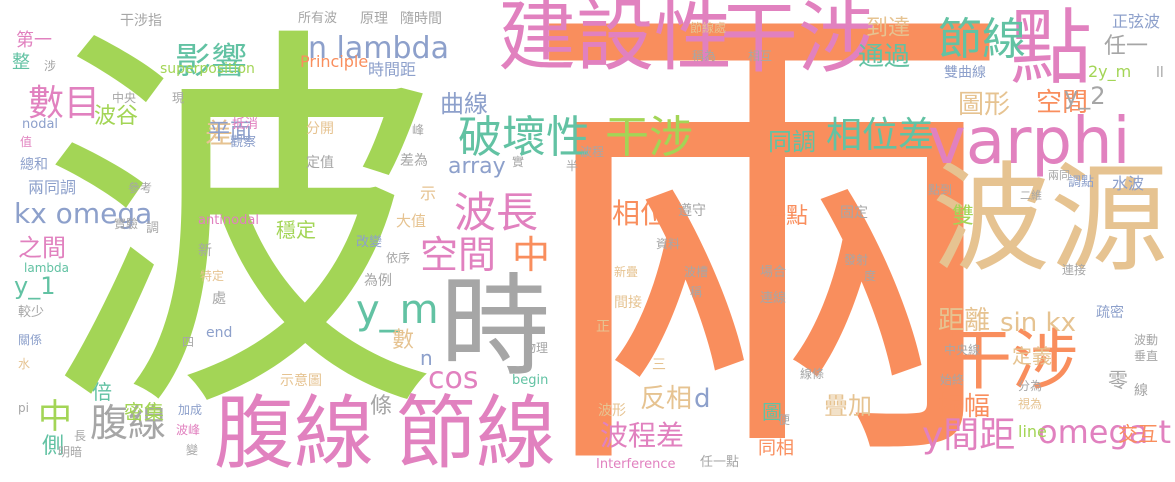 The image size is (1175, 482). I want to click on word-jiaoshao: 較少, so click(31, 312).